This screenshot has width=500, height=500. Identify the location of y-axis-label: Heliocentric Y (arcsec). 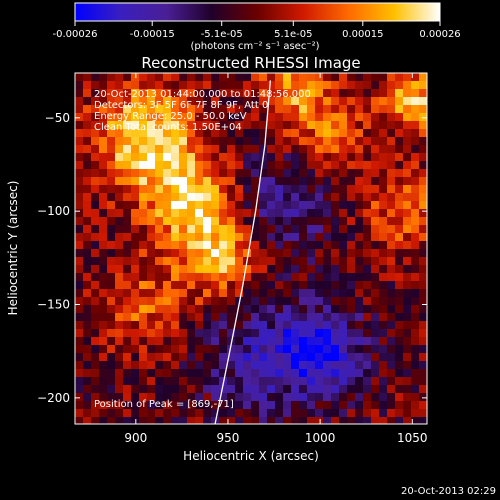
(13, 248).